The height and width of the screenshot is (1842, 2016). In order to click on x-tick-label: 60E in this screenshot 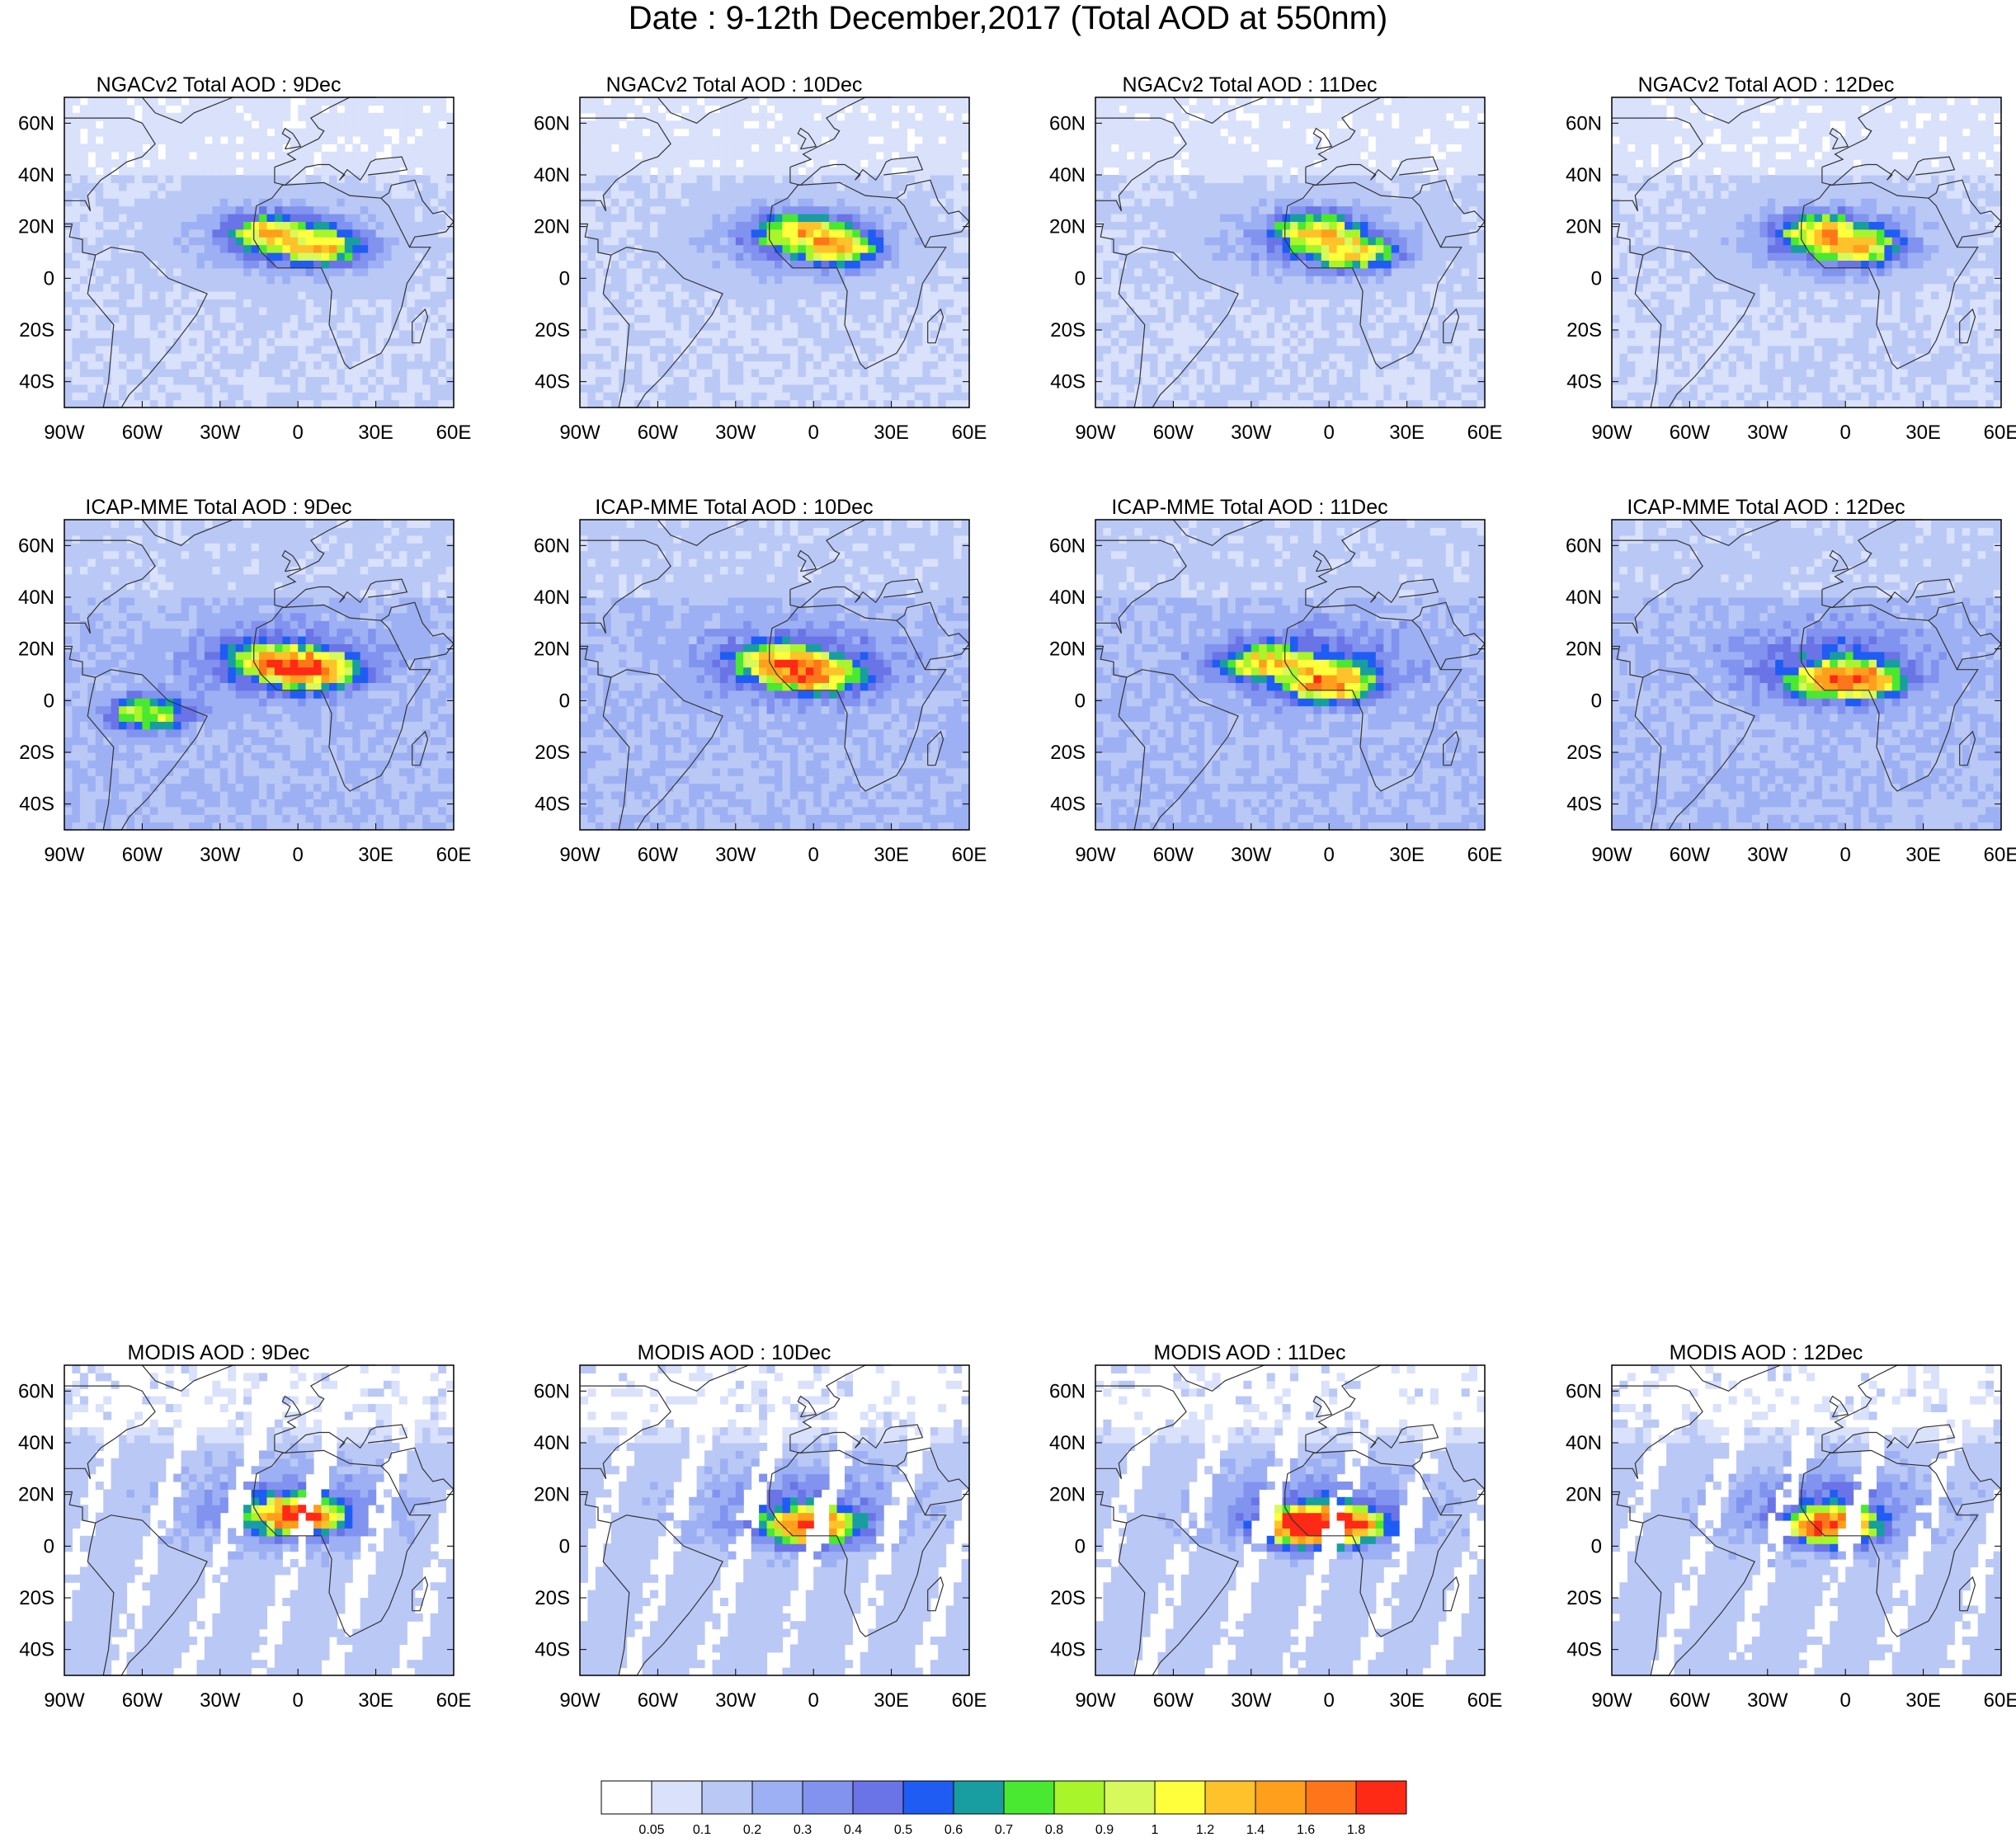, I will do `click(969, 433)`.